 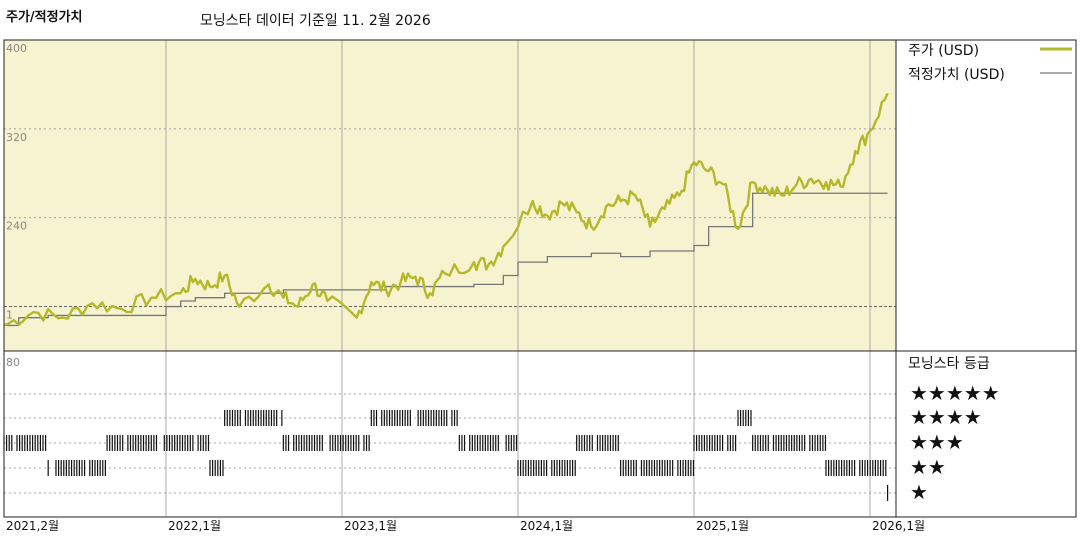 I want to click on rating-legend-title: 모닝스타 등급, so click(x=949, y=364).